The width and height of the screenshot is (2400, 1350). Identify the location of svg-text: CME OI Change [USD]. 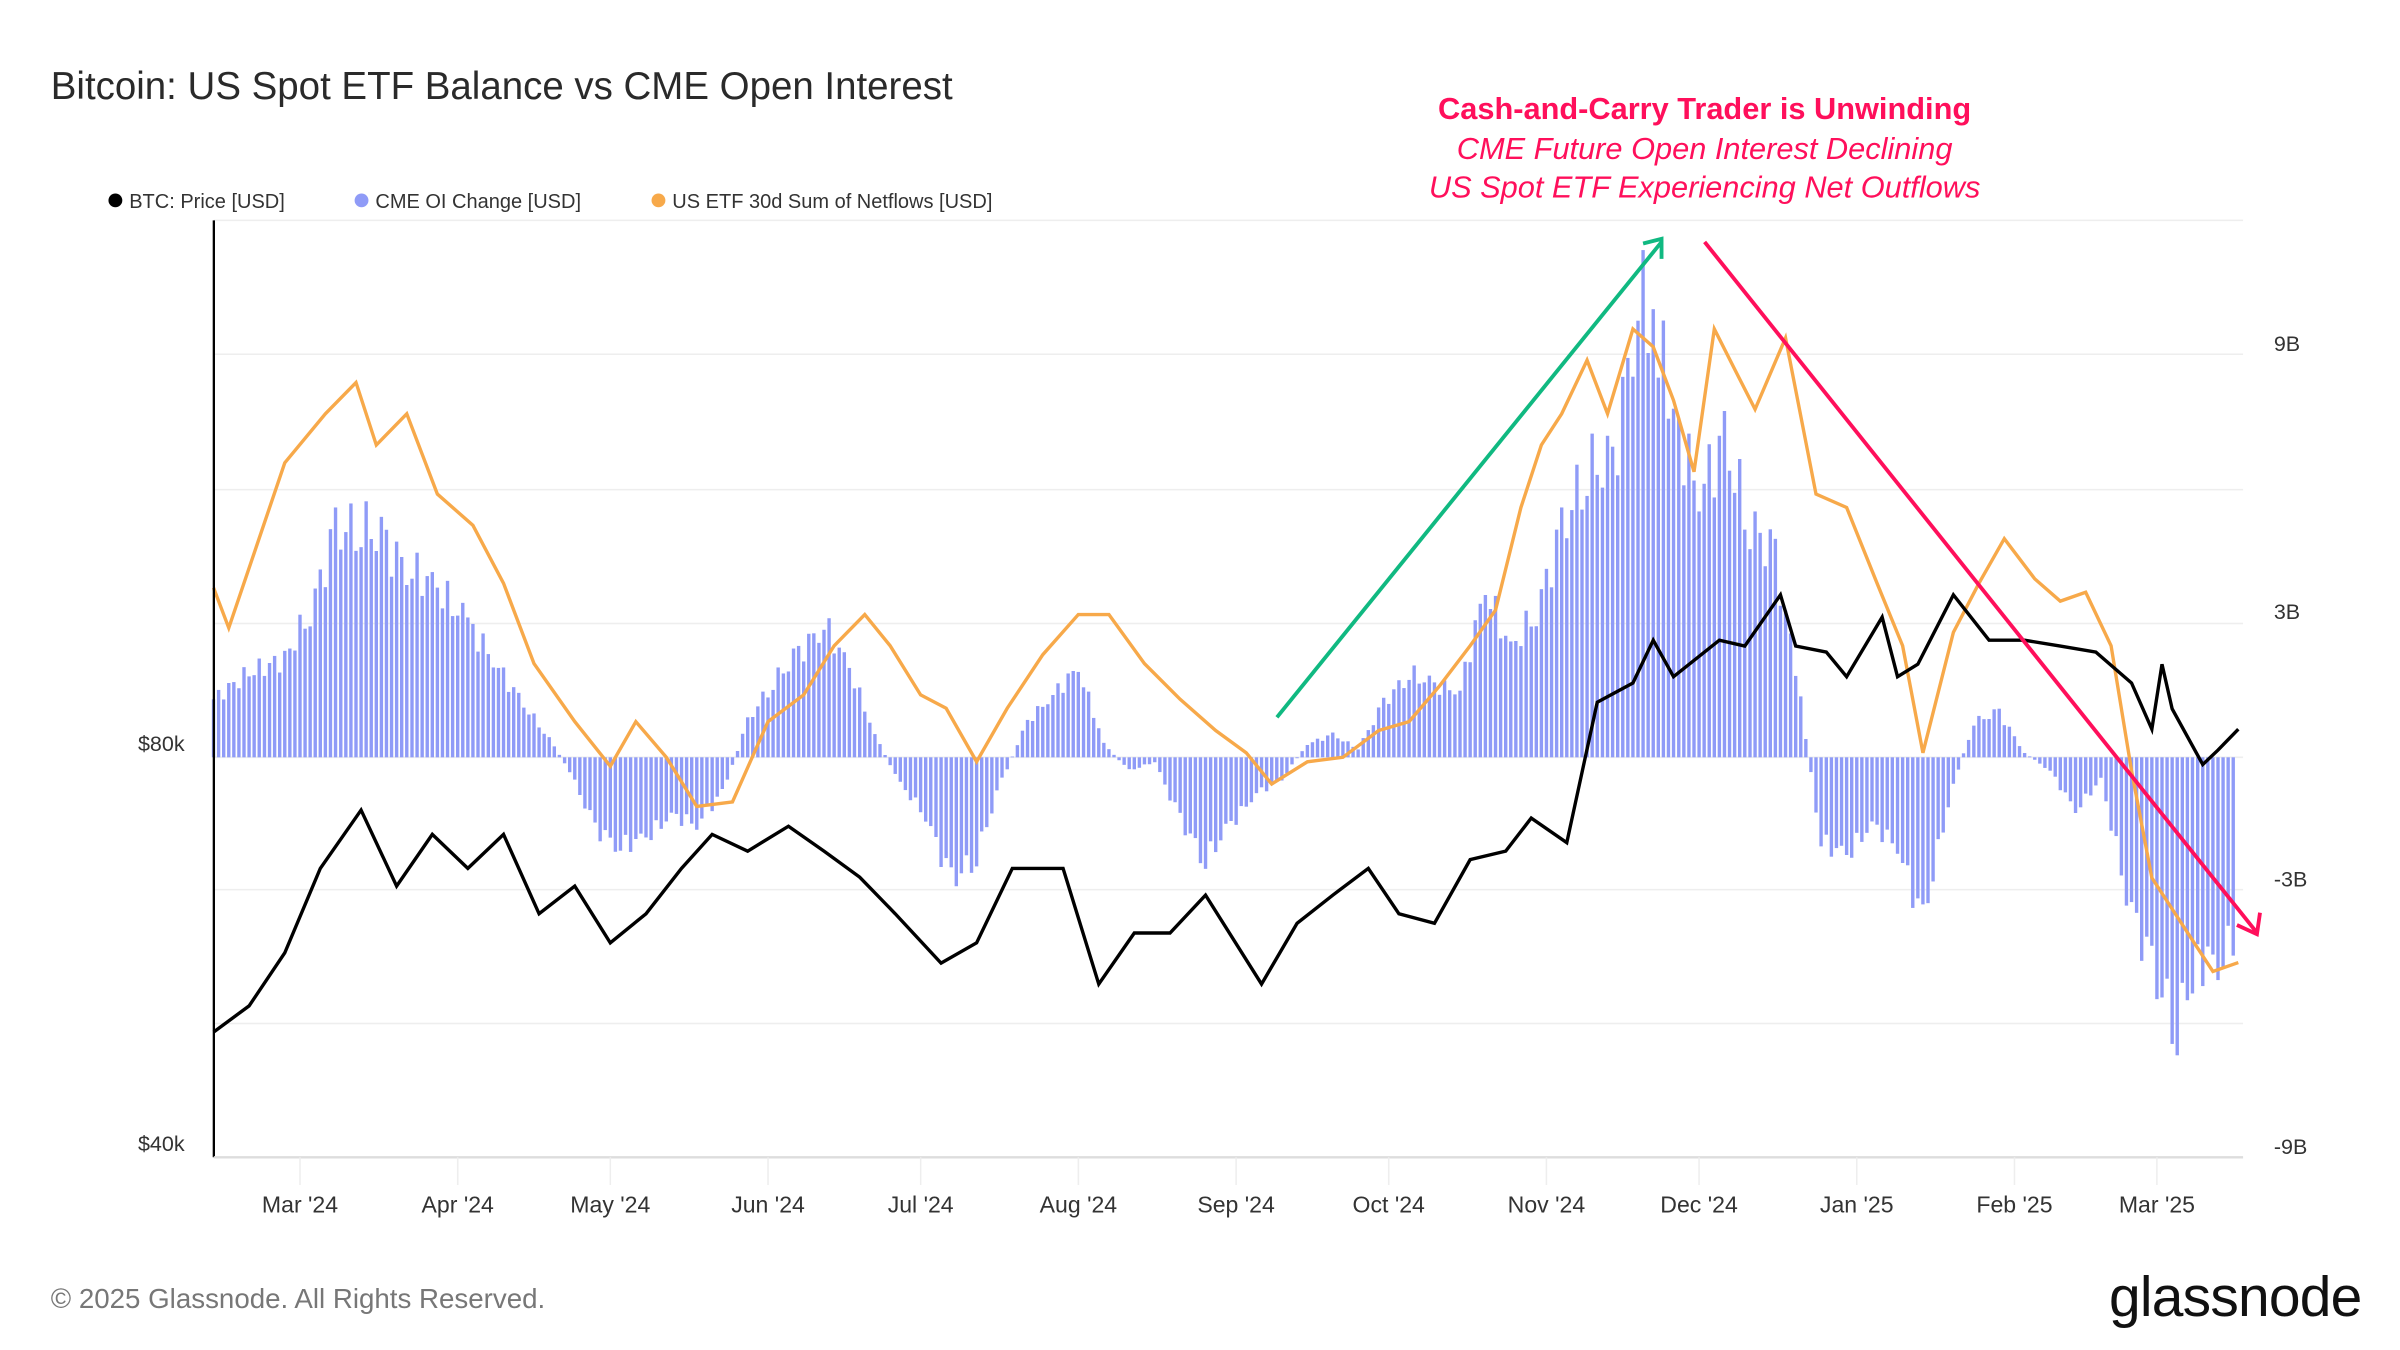
(478, 202).